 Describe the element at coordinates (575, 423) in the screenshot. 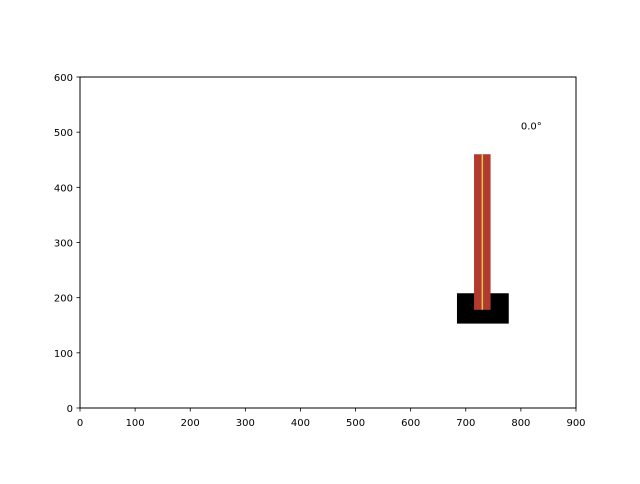

I see `x-tick-label: 900` at that location.